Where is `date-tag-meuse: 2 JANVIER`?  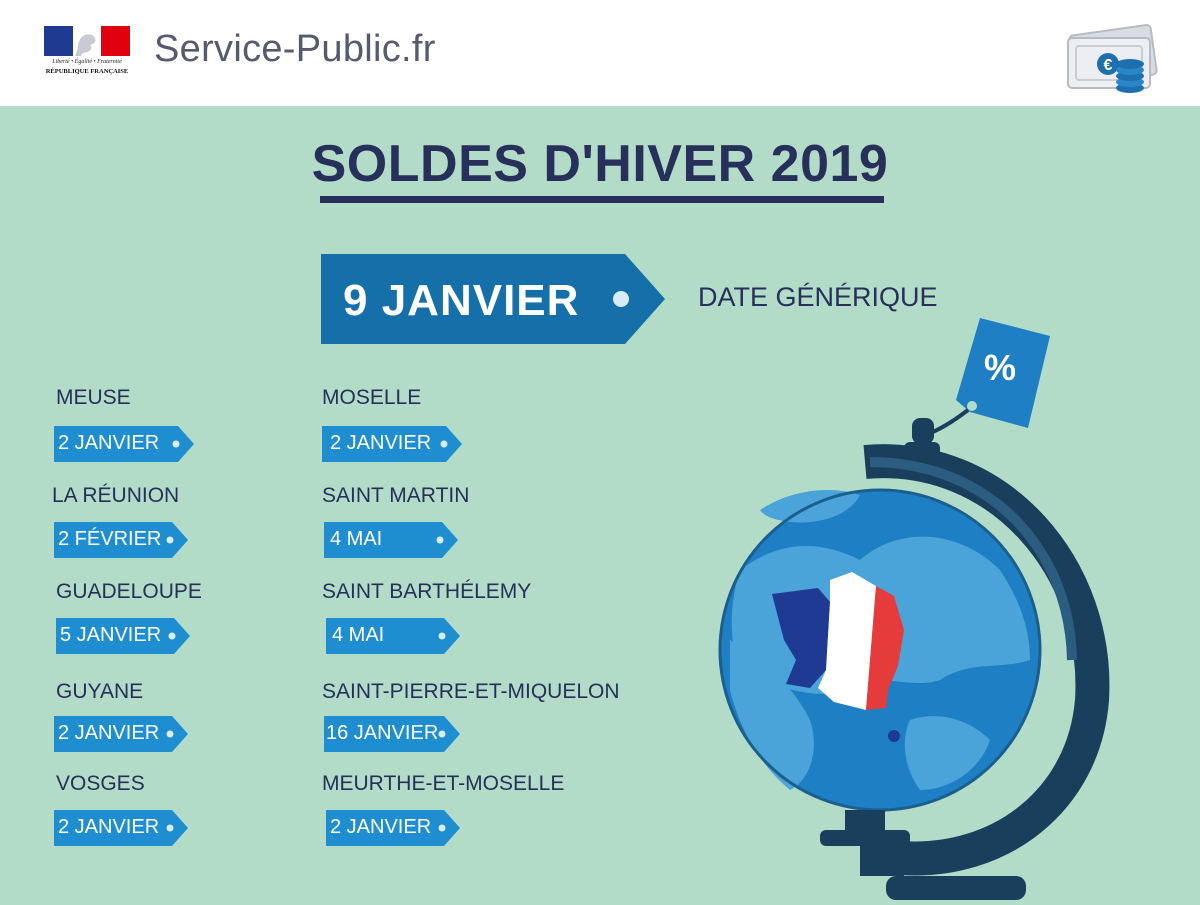
date-tag-meuse: 2 JANVIER is located at coordinates (124, 444).